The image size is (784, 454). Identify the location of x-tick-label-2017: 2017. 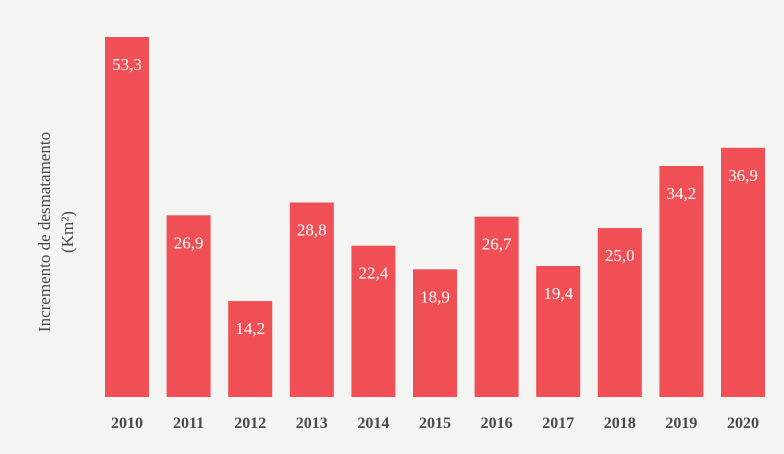
(558, 423).